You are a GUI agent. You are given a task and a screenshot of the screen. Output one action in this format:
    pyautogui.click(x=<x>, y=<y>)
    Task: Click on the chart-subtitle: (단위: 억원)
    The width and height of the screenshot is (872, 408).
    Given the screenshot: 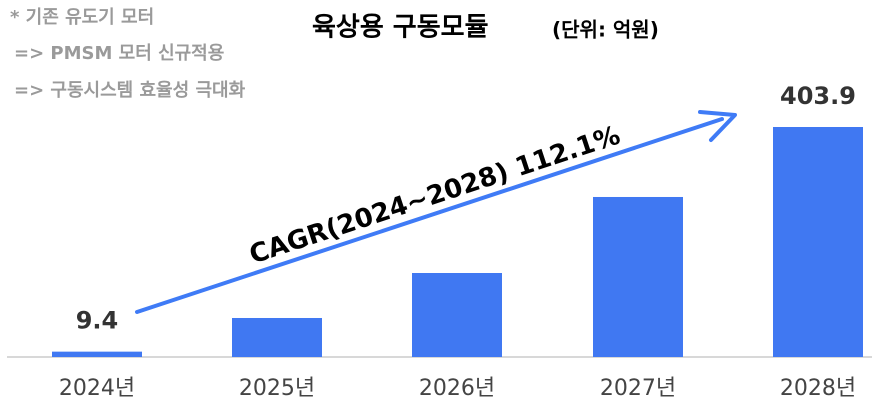 What is the action you would take?
    pyautogui.click(x=605, y=30)
    